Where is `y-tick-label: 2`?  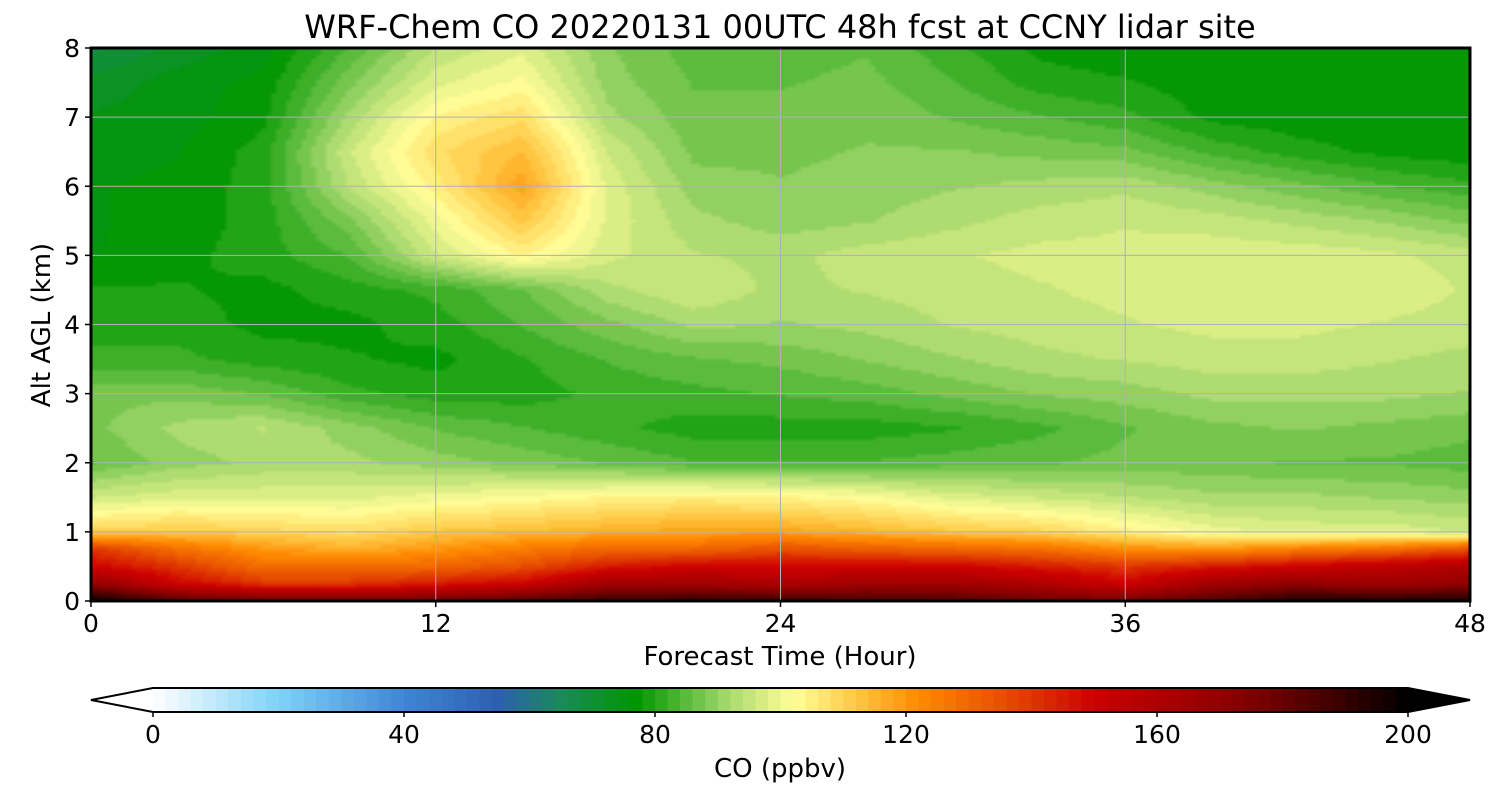 y-tick-label: 2 is located at coordinates (72, 463).